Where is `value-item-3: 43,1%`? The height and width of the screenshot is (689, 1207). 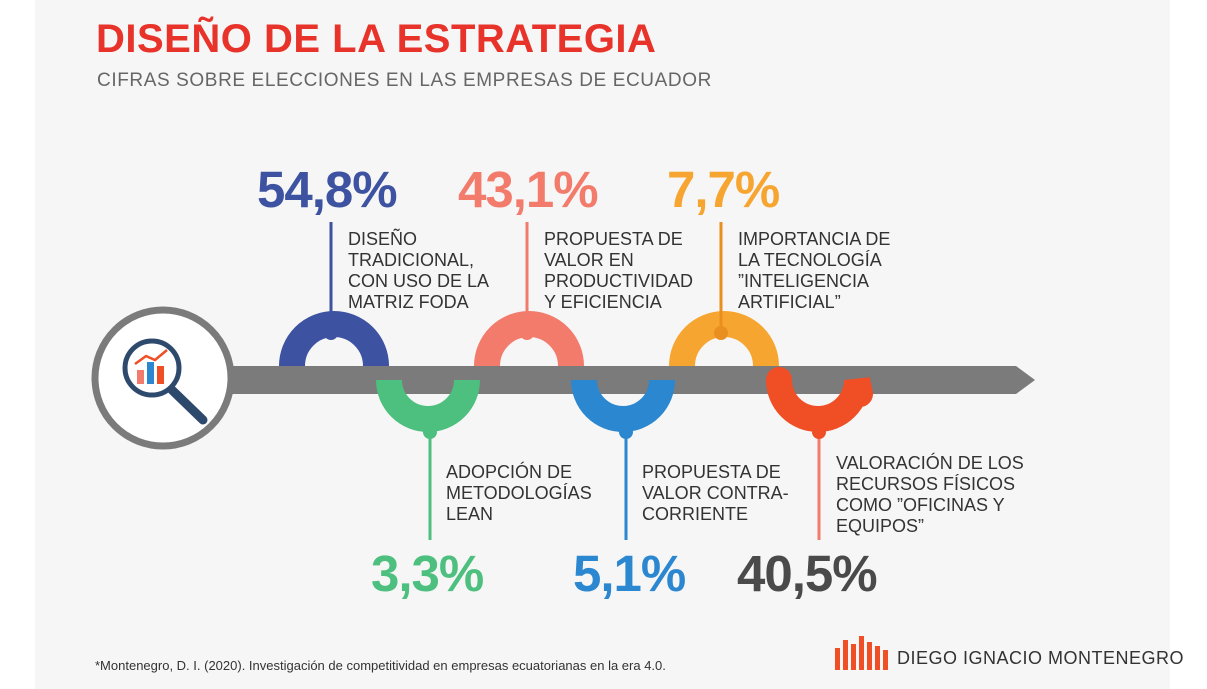
value-item-3: 43,1% is located at coordinates (528, 189).